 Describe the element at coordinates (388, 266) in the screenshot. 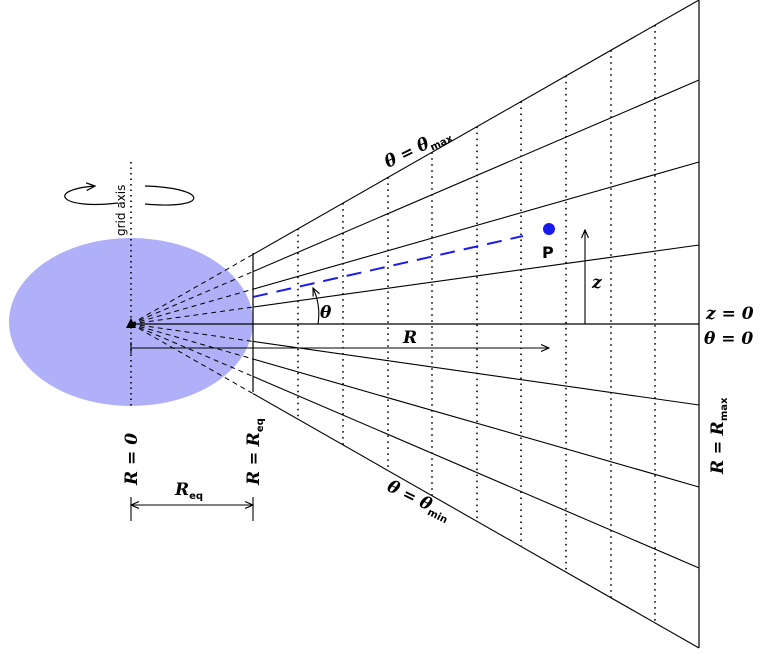

I see `point-p-ray` at that location.